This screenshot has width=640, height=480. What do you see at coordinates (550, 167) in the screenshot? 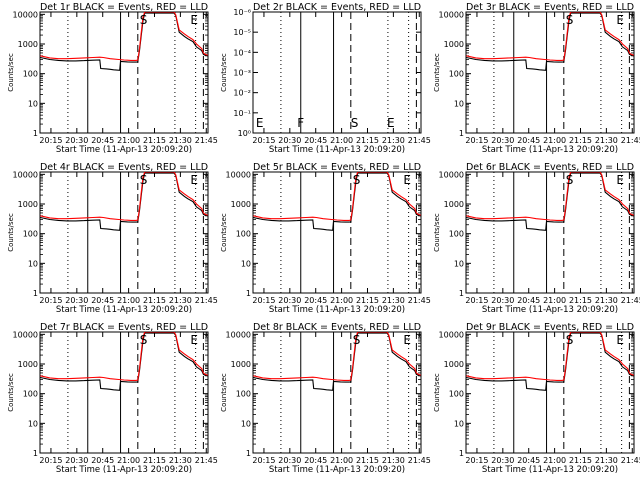
I see `panel-title: Det 6r BLACK = Events, RED = LLD` at bounding box center [550, 167].